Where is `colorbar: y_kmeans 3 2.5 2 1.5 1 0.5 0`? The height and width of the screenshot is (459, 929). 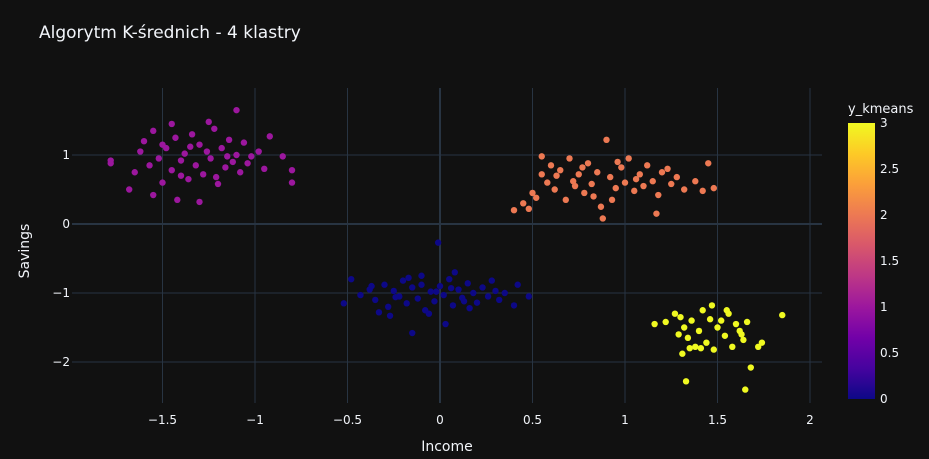
colorbar: y_kmeans 3 2.5 2 1.5 1 0.5 0 is located at coordinates (881, 254).